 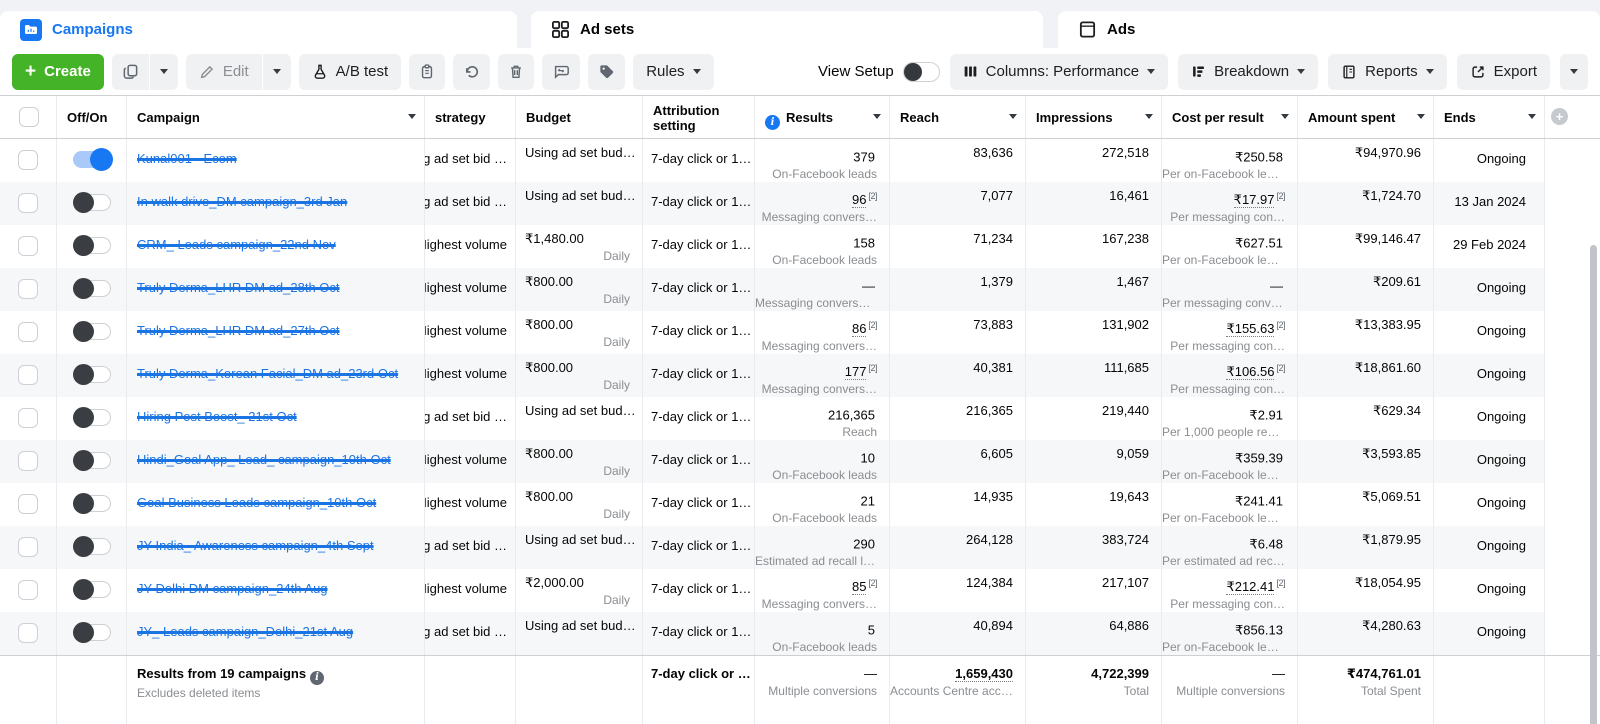 I want to click on campaign-name-link: Truly Derma_Korean Facial_DM ad_23rd Oct, so click(x=268, y=373).